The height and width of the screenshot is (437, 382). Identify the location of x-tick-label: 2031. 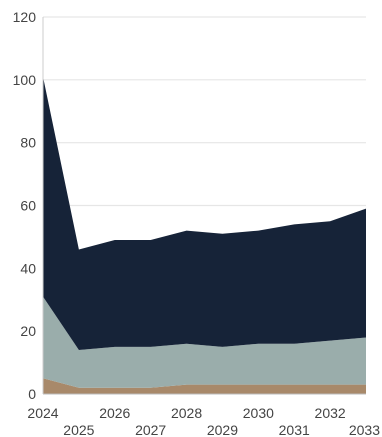
(294, 429).